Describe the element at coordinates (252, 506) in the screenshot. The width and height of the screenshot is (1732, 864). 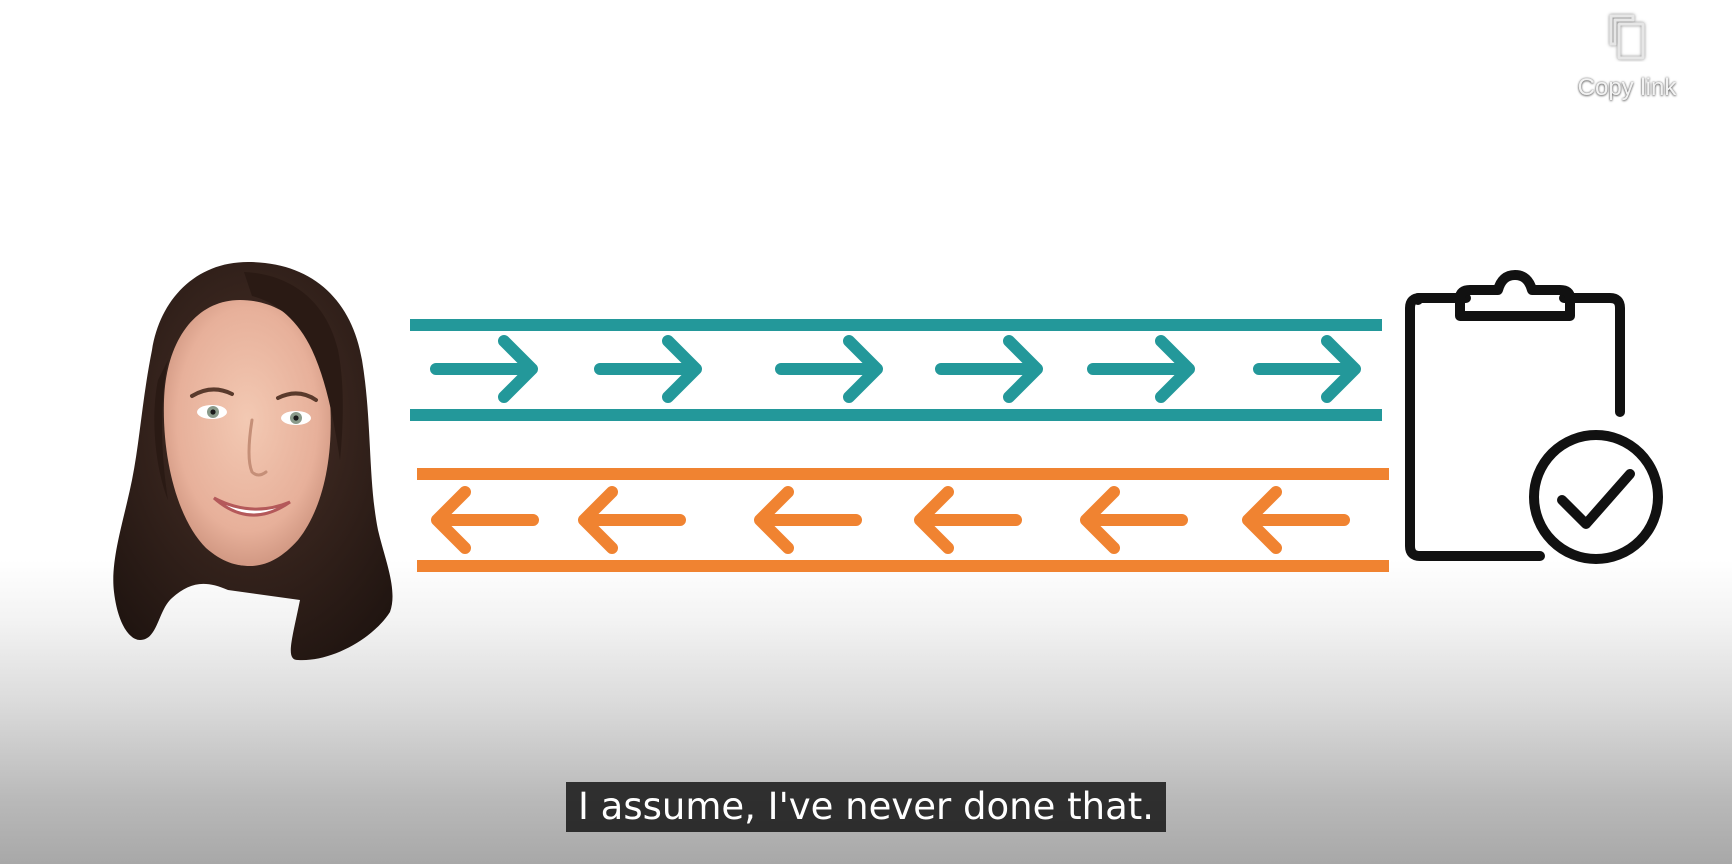
I see `portrait-smile` at that location.